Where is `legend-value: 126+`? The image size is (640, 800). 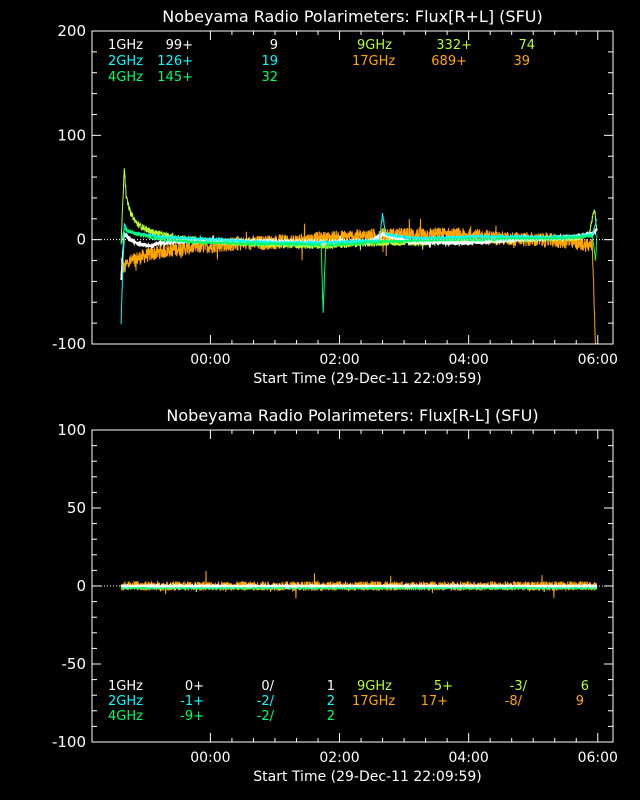 legend-value: 126+ is located at coordinates (175, 61).